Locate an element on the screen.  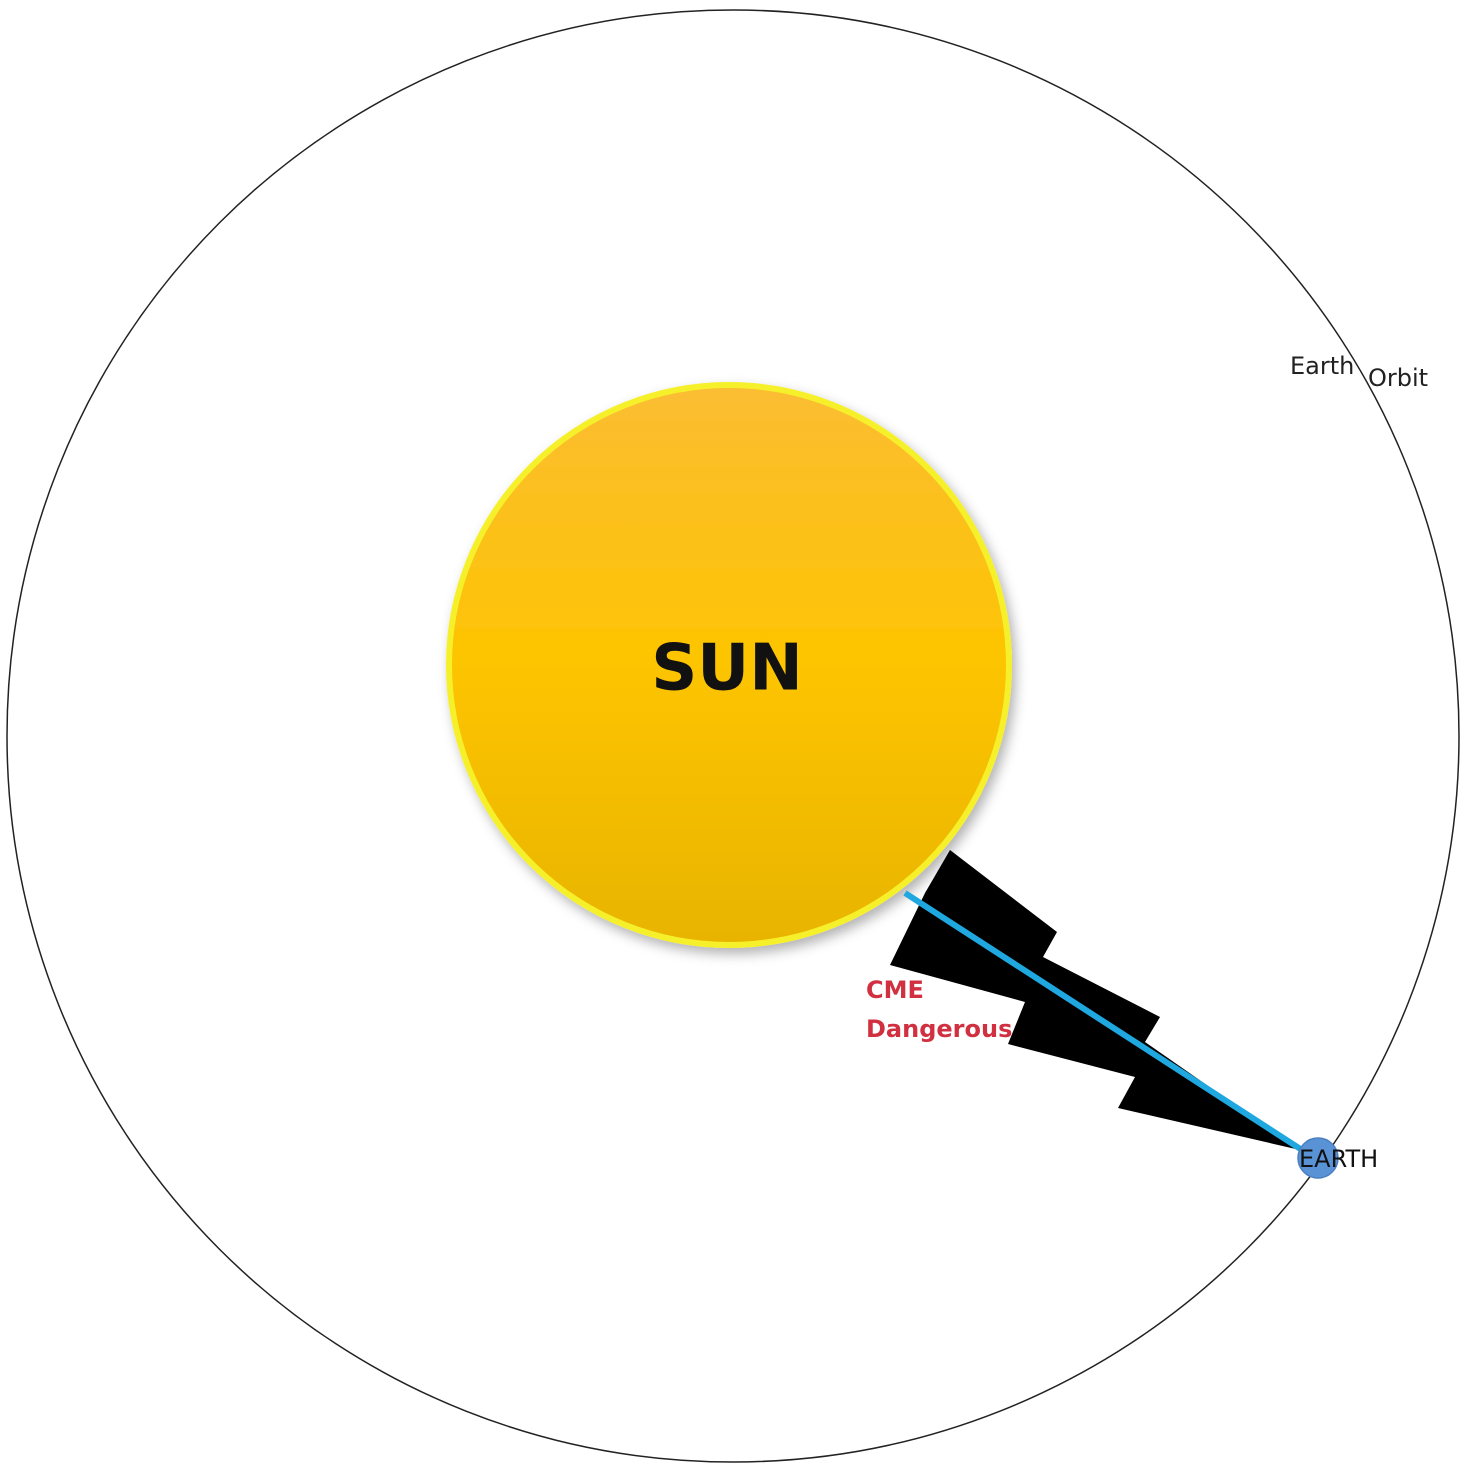
orbit-label: Orbit is located at coordinates (1398, 378).